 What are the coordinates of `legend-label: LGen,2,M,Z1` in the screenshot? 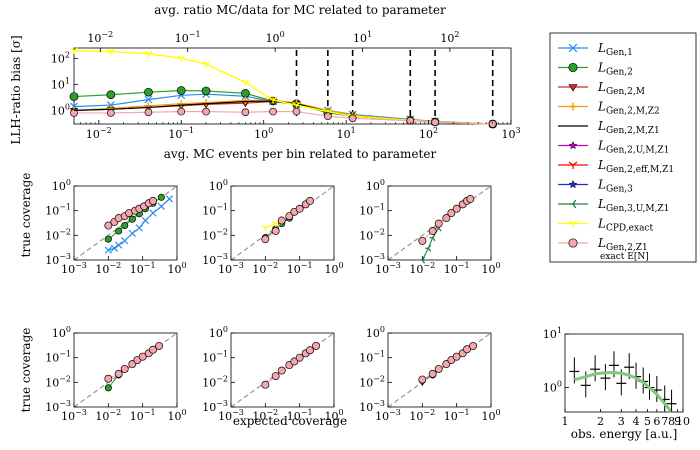 It's located at (628, 127).